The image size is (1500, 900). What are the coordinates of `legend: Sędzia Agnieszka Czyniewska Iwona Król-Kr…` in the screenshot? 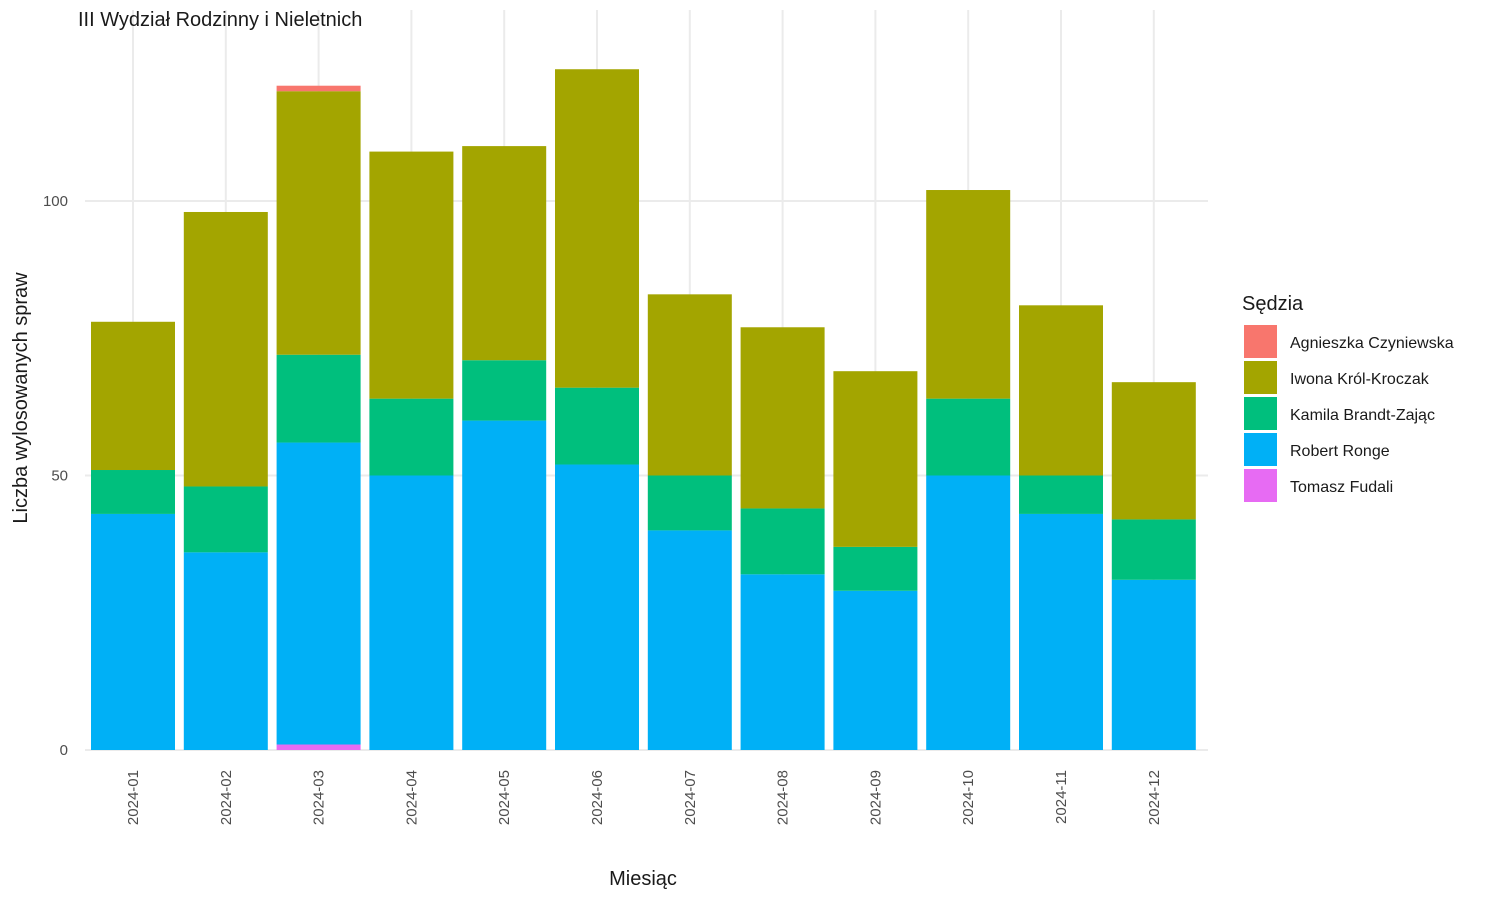 It's located at (1348, 397).